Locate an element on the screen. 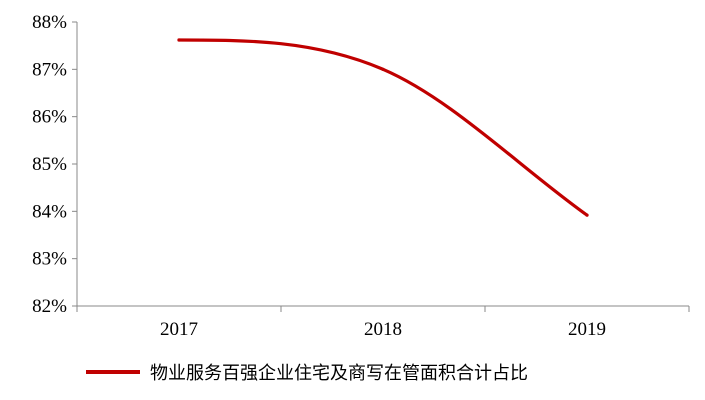 The width and height of the screenshot is (705, 400). y-tick-label: 85% is located at coordinates (49, 164).